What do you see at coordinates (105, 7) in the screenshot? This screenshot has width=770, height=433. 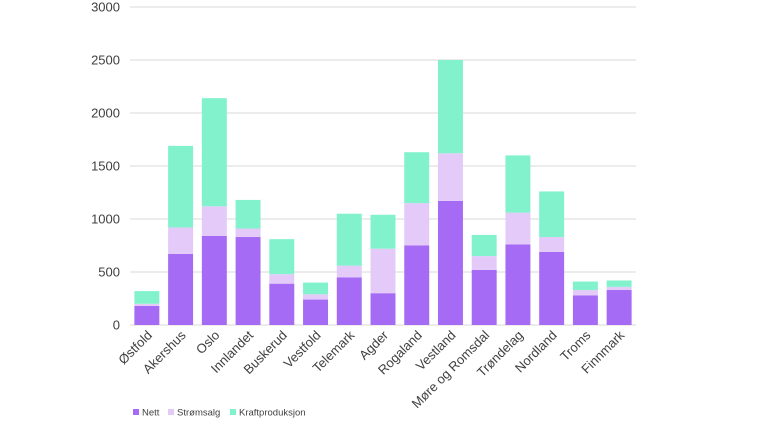 I see `y-tick-label: 3000` at bounding box center [105, 7].